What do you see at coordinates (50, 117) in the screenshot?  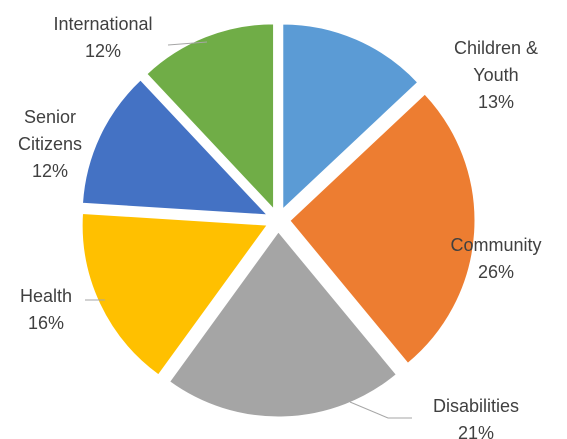 I see `data-label-category: Senior` at bounding box center [50, 117].